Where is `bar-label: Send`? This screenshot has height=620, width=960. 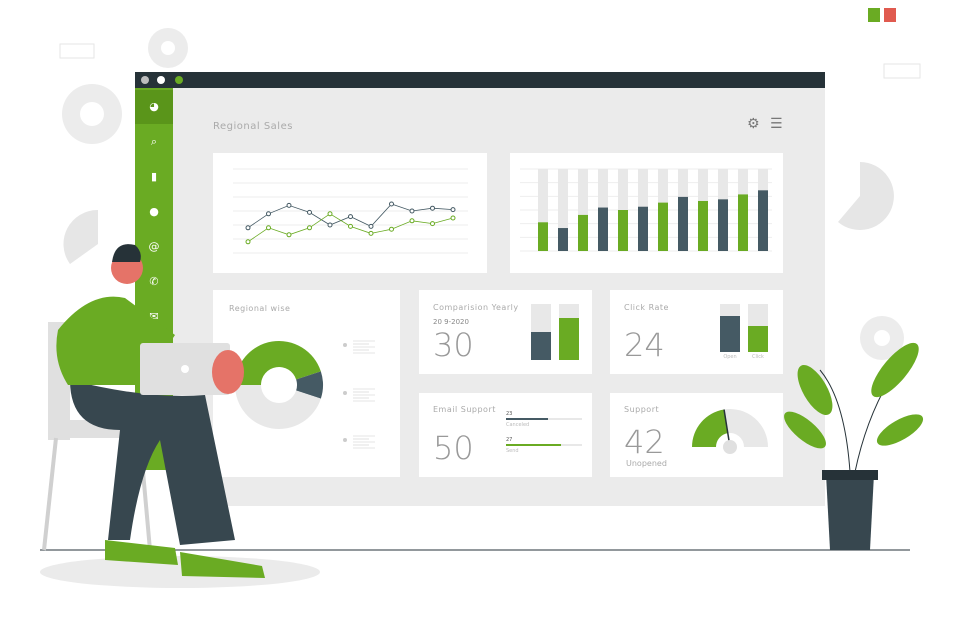
bar-label: Send is located at coordinates (512, 451).